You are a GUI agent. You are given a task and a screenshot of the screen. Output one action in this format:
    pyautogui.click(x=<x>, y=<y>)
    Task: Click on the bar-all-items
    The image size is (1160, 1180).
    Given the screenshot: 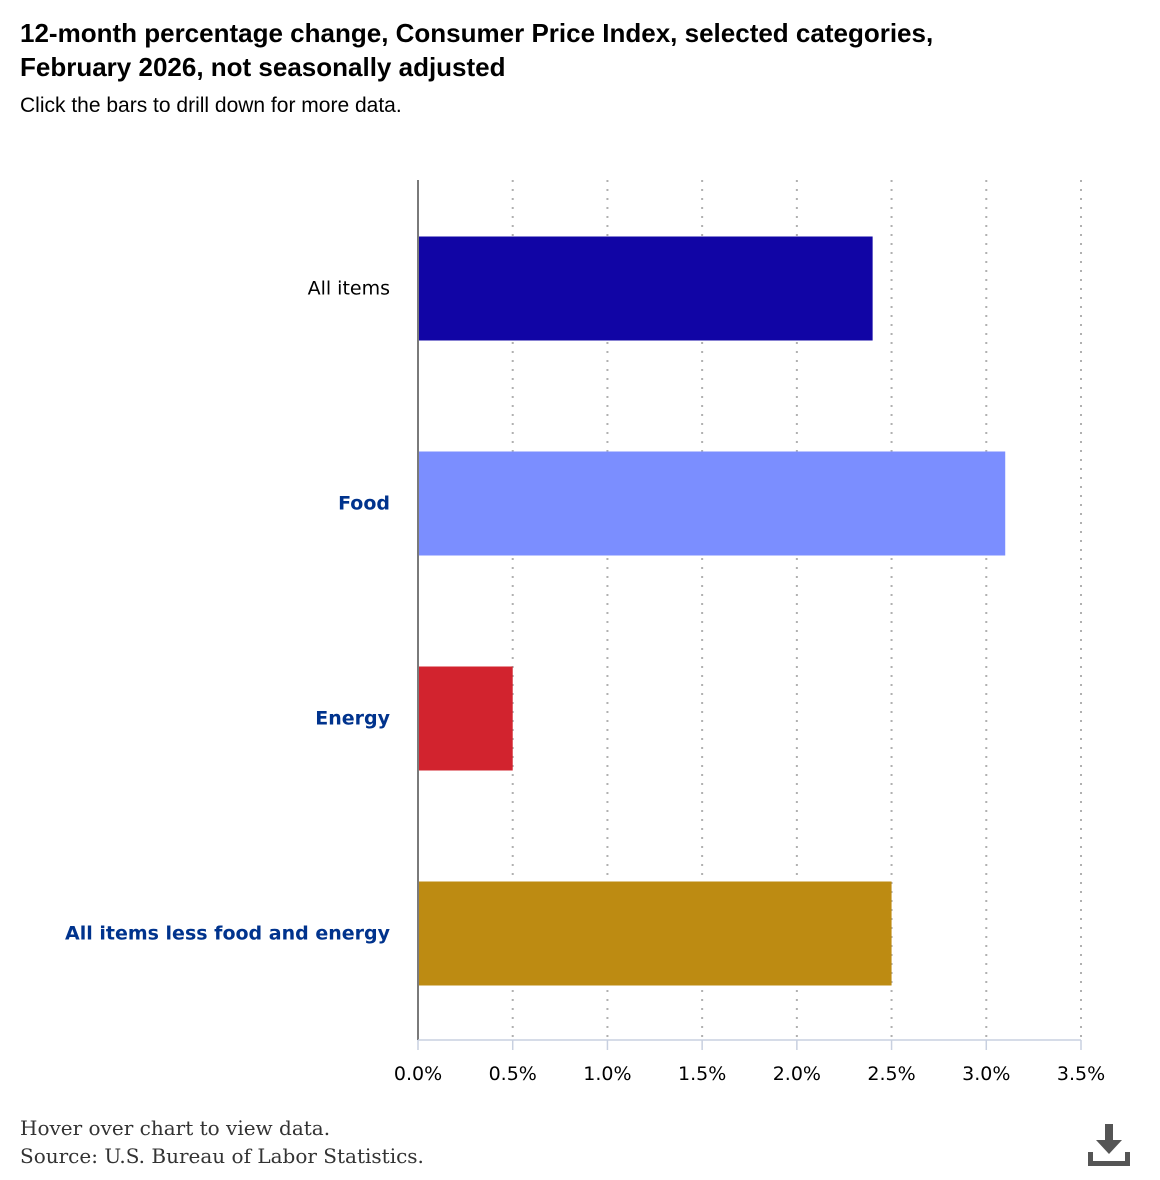 What is the action you would take?
    pyautogui.click(x=645, y=288)
    